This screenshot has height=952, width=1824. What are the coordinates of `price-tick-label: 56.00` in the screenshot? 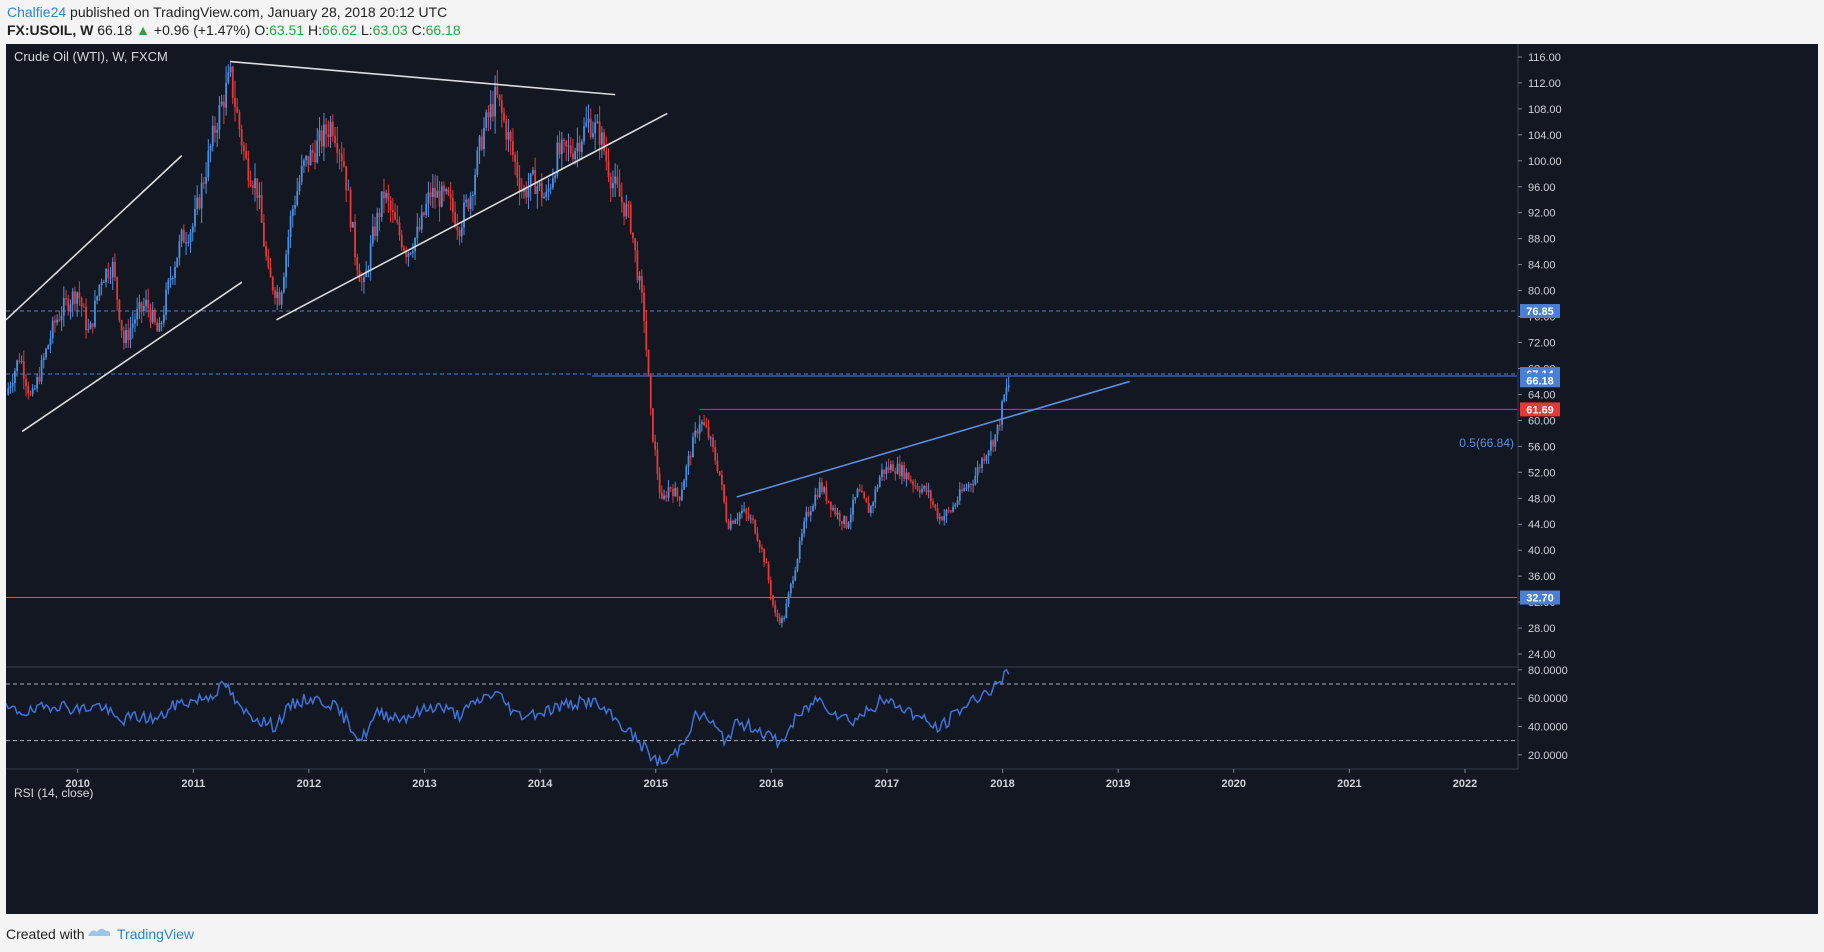 It's located at (1542, 447).